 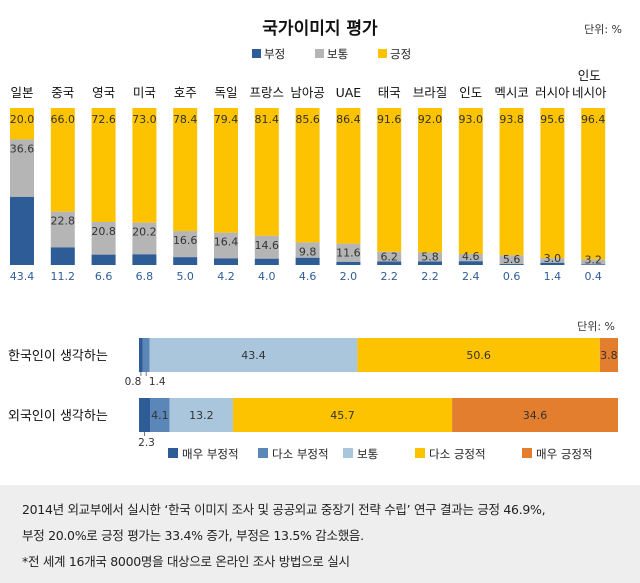 I want to click on category-label-4: 호주, so click(x=185, y=92).